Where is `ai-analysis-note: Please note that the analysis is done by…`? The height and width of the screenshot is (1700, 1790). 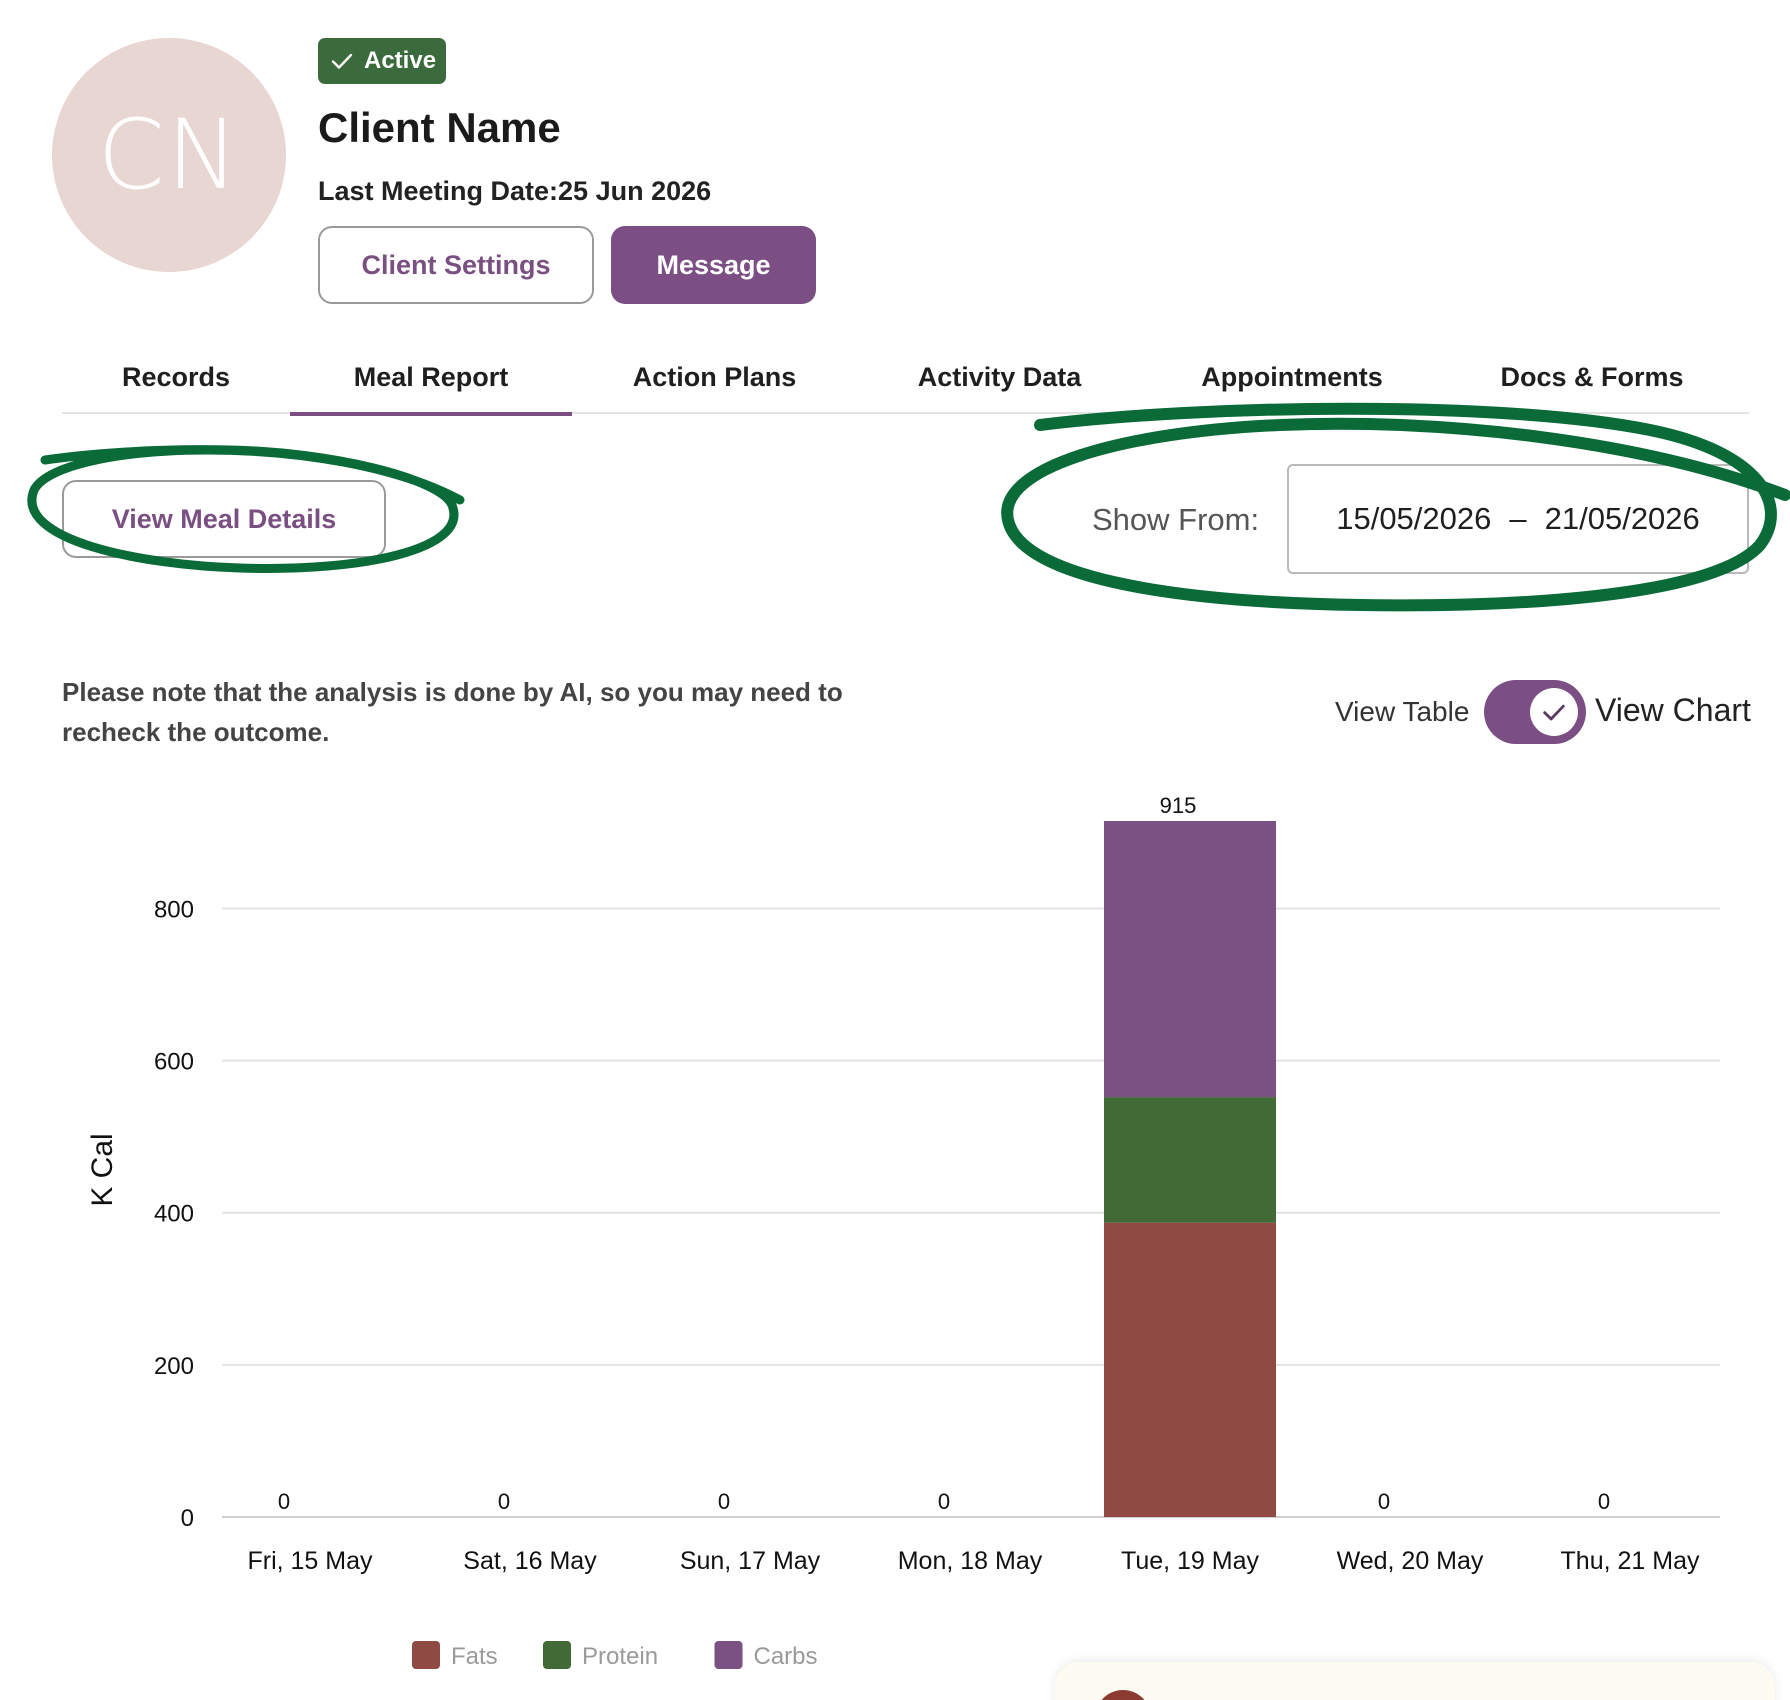
ai-analysis-note: Please note that the analysis is done by… is located at coordinates (452, 712).